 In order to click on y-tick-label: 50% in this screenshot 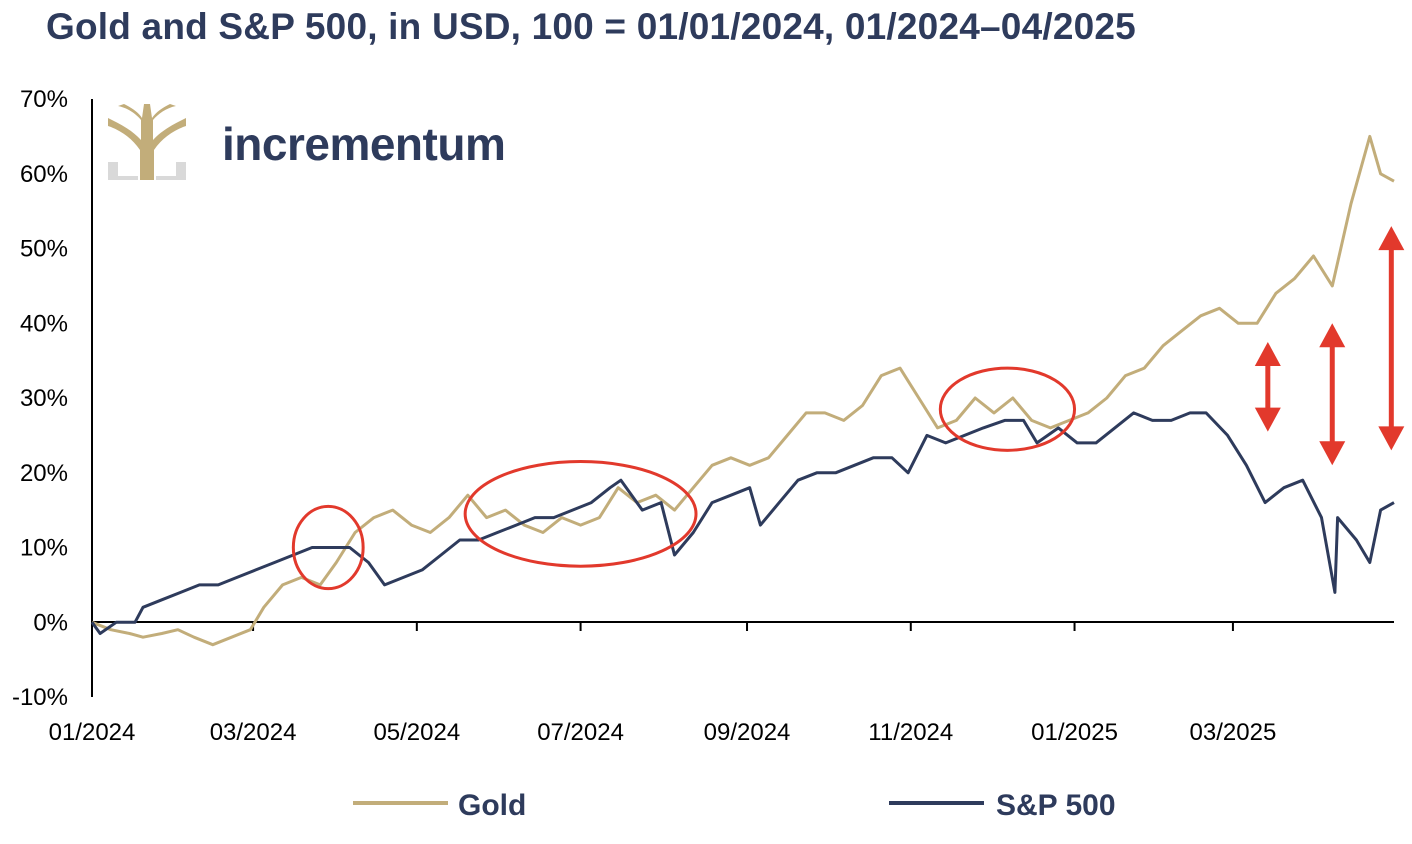, I will do `click(44, 249)`.